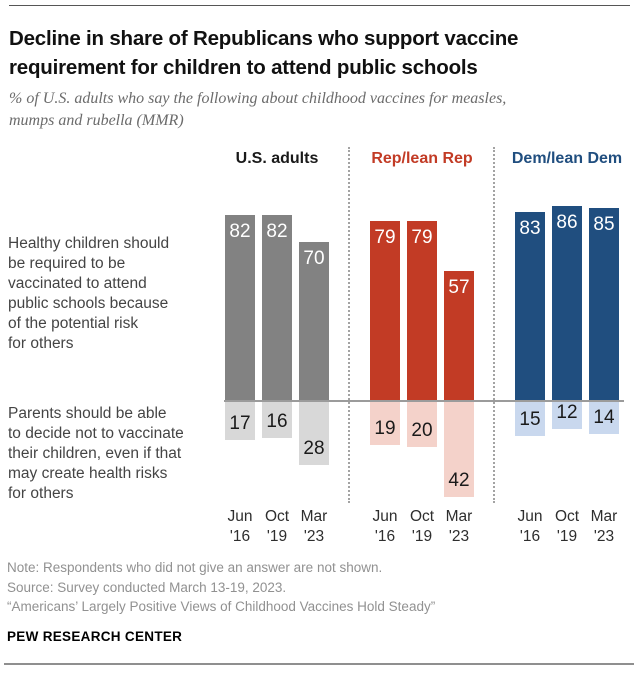  Describe the element at coordinates (567, 222) in the screenshot. I see `bar-value-label: 86` at that location.